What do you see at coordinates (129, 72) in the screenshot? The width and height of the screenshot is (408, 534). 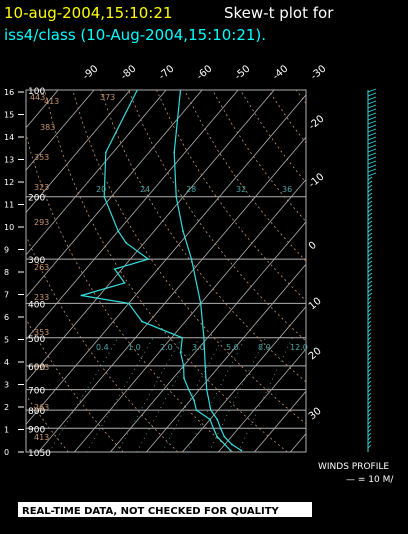 I see `temperature-tick-top: -80` at bounding box center [129, 72].